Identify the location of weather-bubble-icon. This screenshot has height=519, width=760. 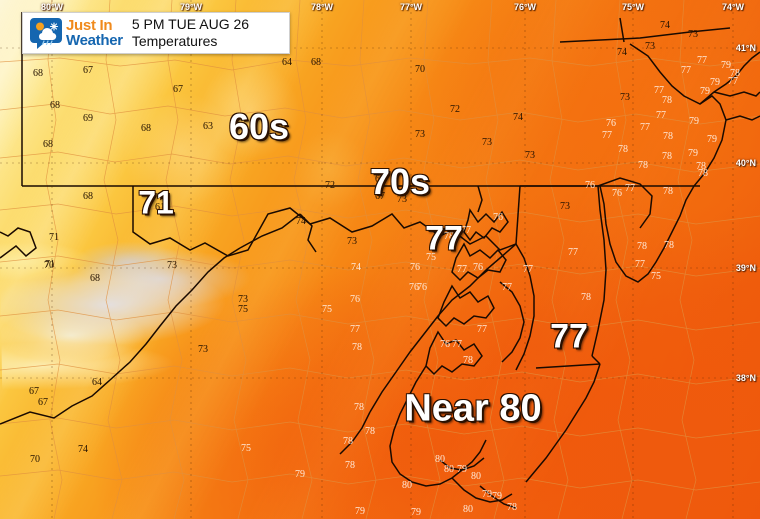
(46, 33).